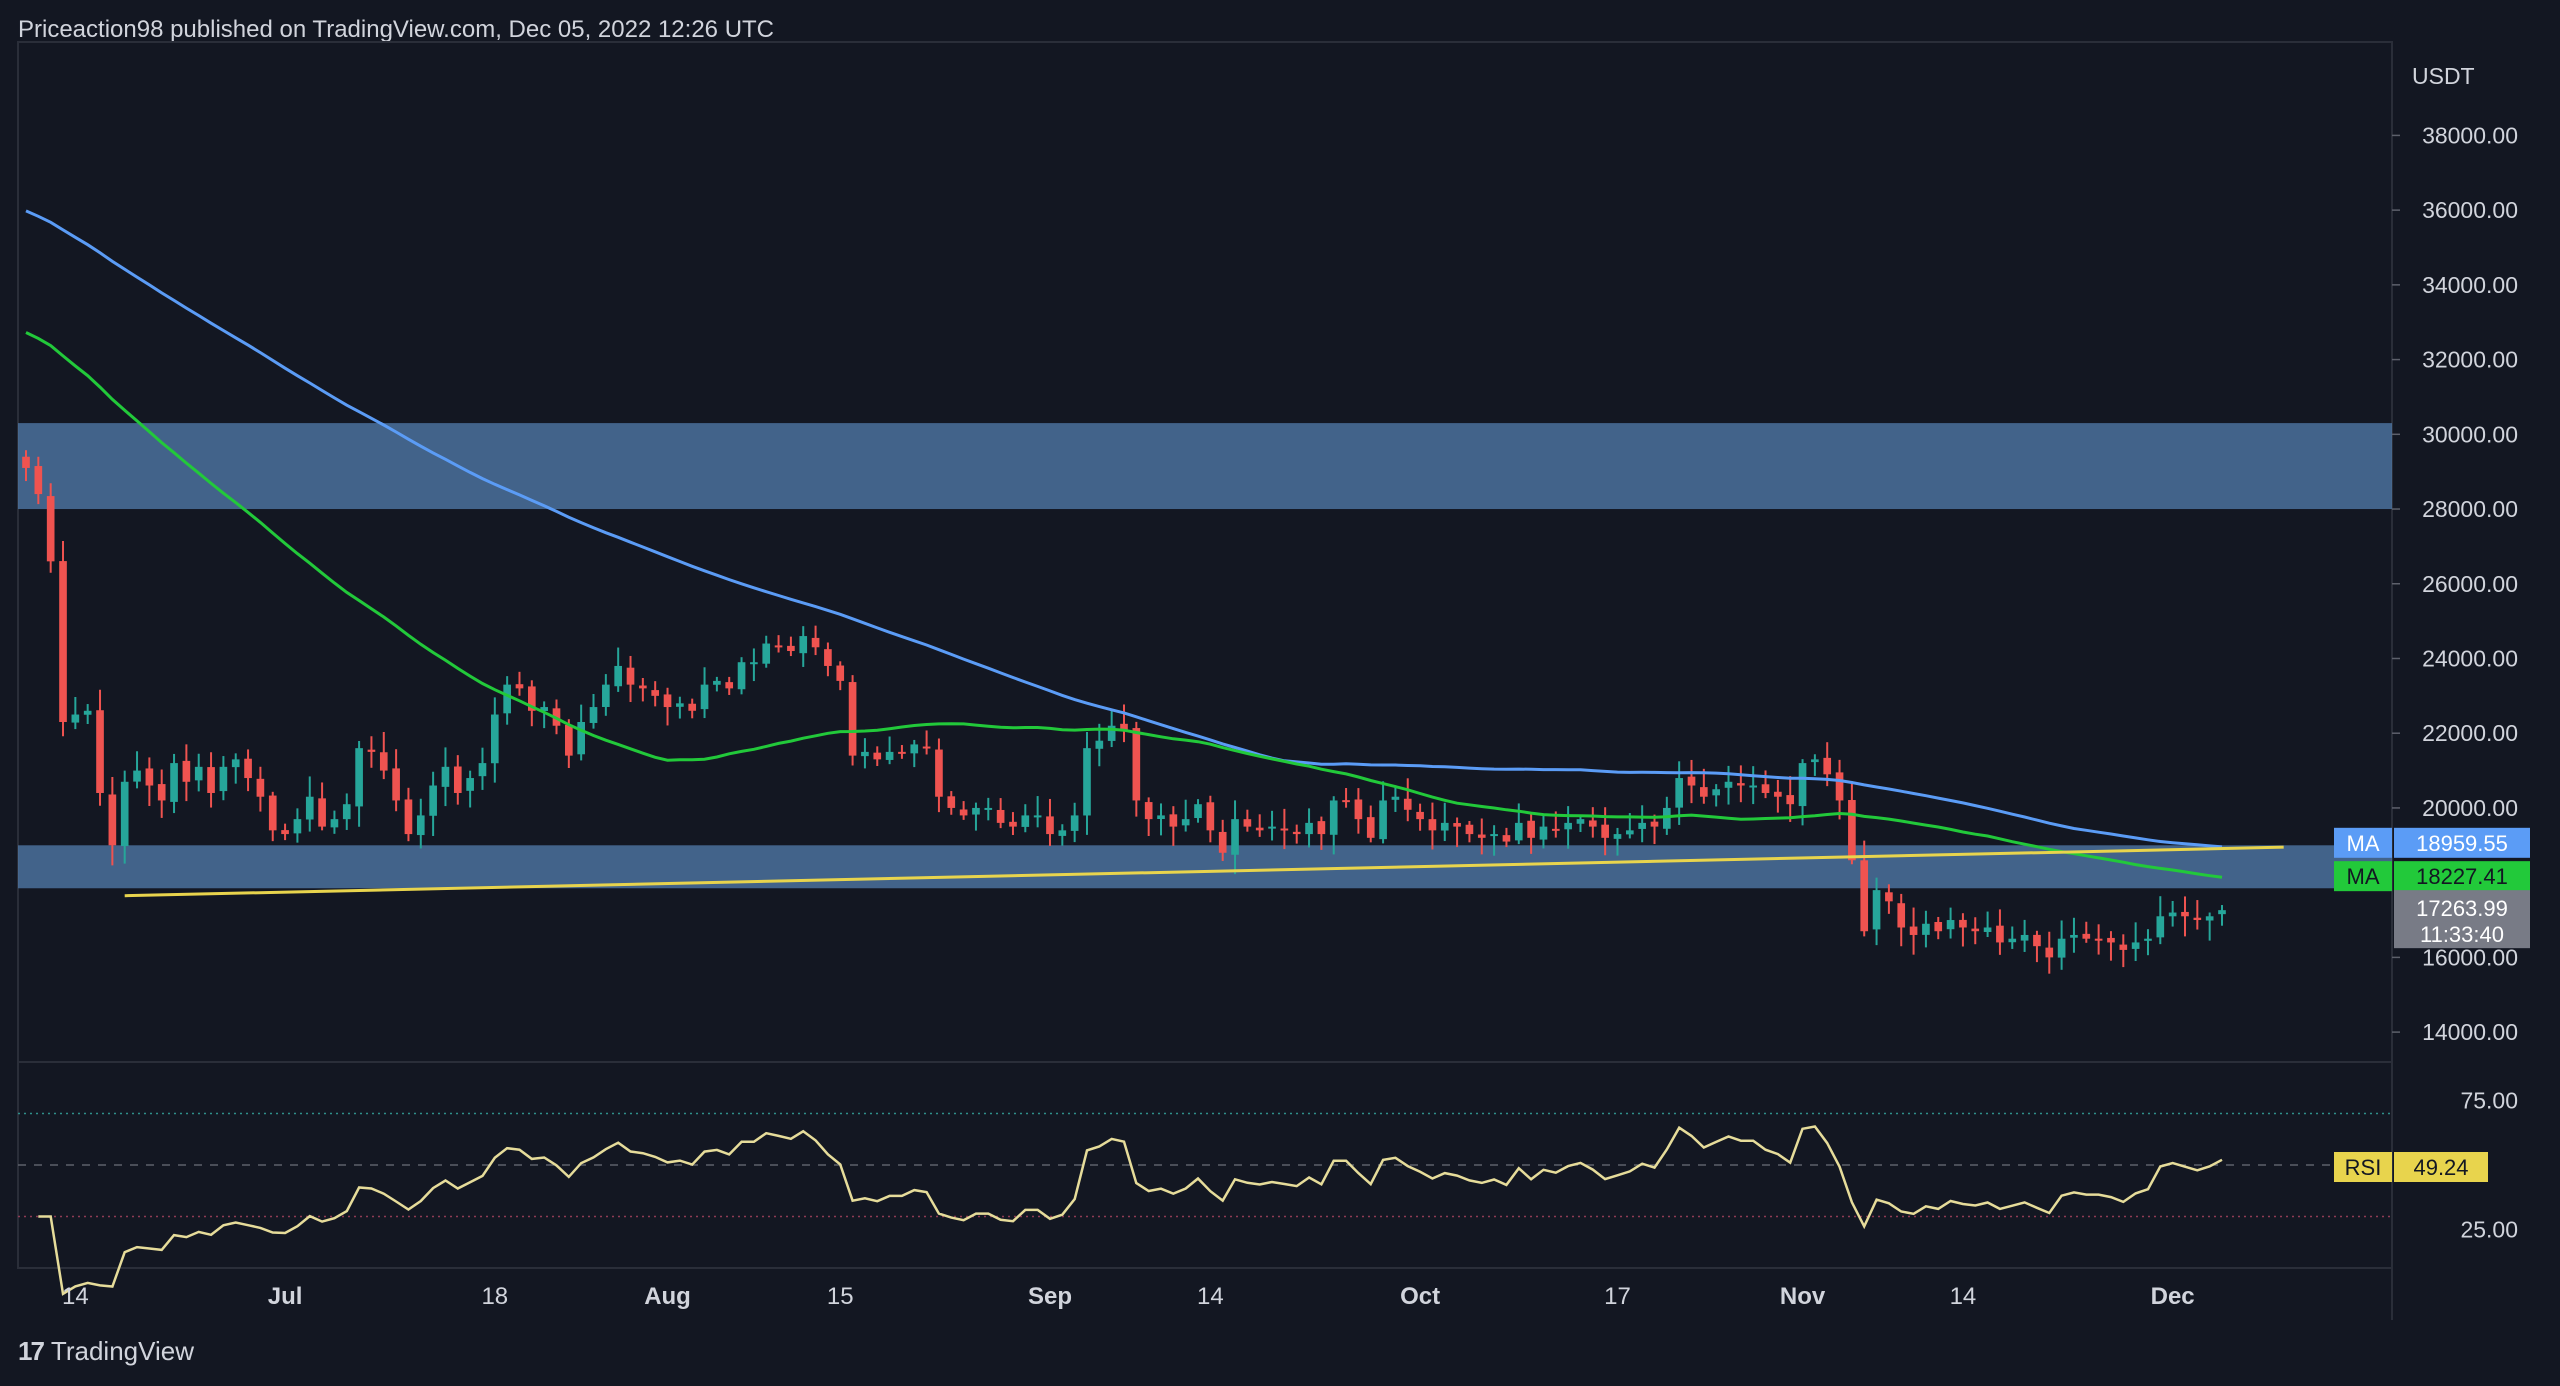 This screenshot has height=1386, width=2560. Describe the element at coordinates (122, 1351) in the screenshot. I see `brand-text: TradingView` at that location.